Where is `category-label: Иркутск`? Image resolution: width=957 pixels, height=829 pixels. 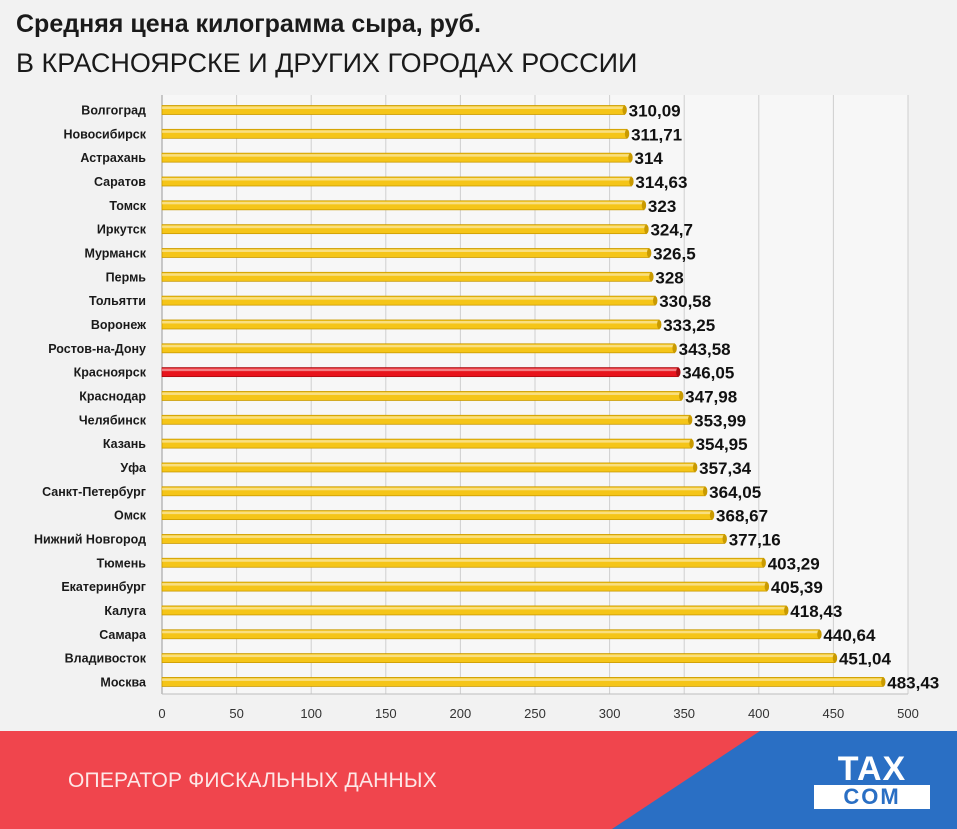 category-label: Иркутск is located at coordinates (122, 230).